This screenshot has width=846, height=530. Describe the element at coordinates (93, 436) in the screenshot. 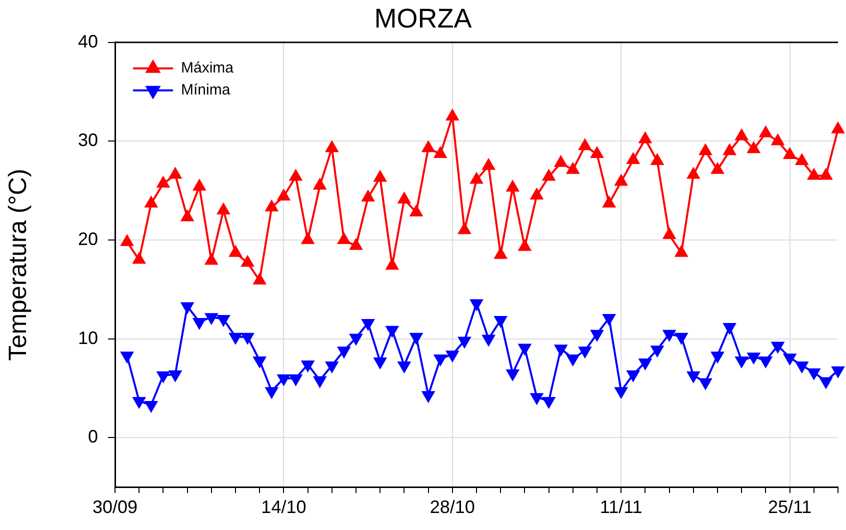

I see `y-tick-label: 0` at that location.